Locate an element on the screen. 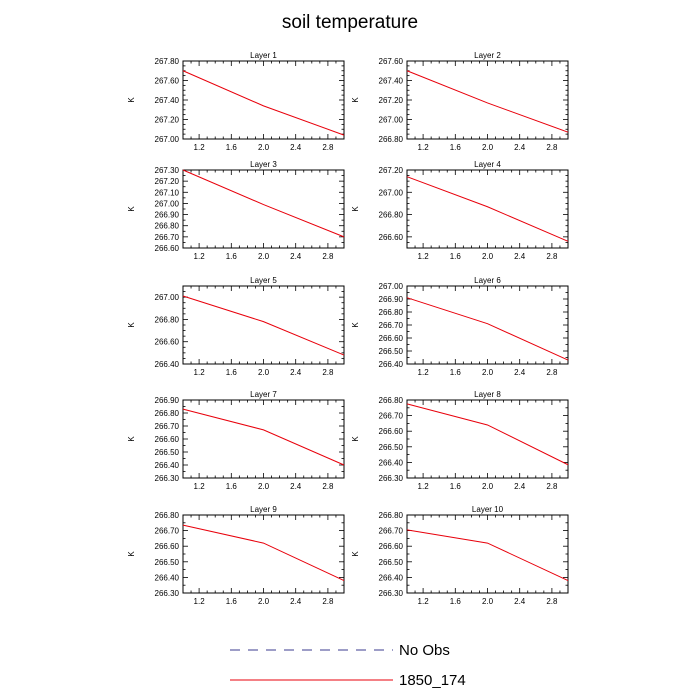 This screenshot has height=700, width=700. panel-title: Layer 2 is located at coordinates (487, 55).